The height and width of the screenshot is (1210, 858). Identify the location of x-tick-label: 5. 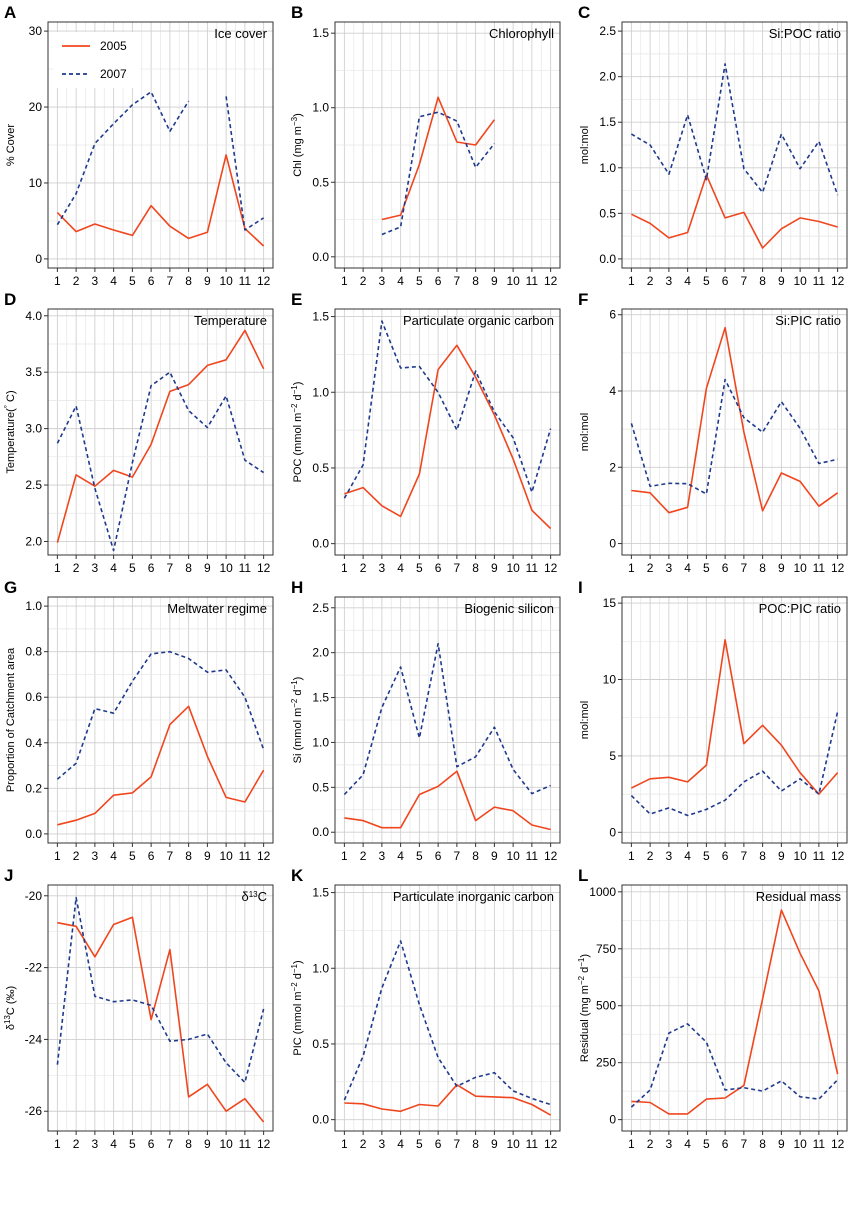
(132, 856).